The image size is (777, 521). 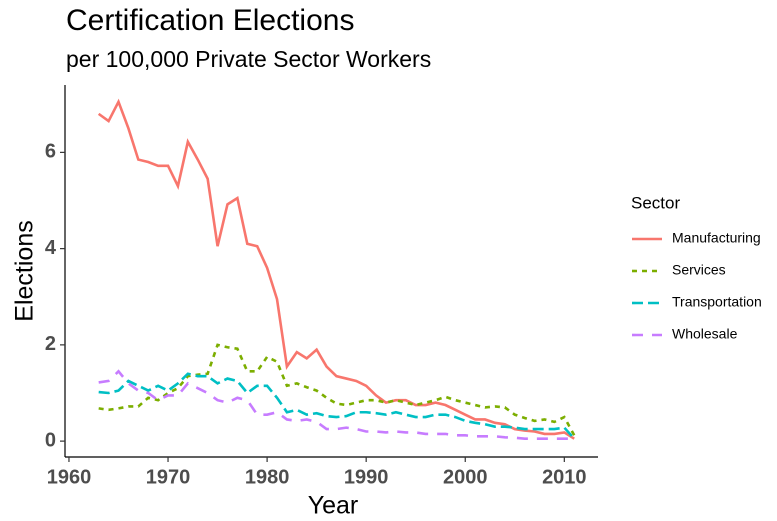 What do you see at coordinates (51, 248) in the screenshot?
I see `y-tick-label: 4` at bounding box center [51, 248].